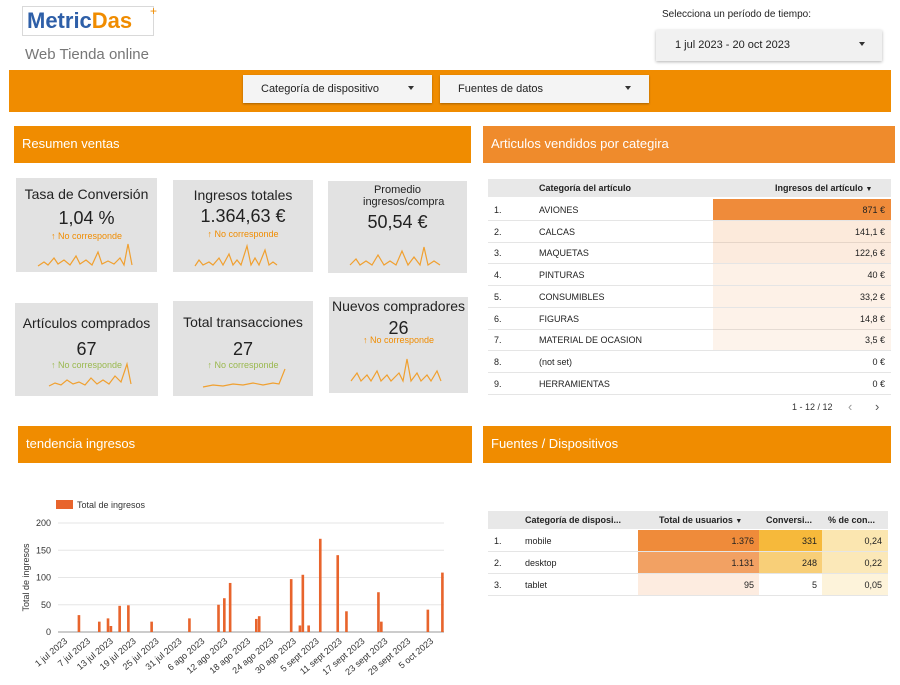 The height and width of the screenshot is (685, 900). I want to click on category-cell: CONSUMIBLES, so click(572, 296).